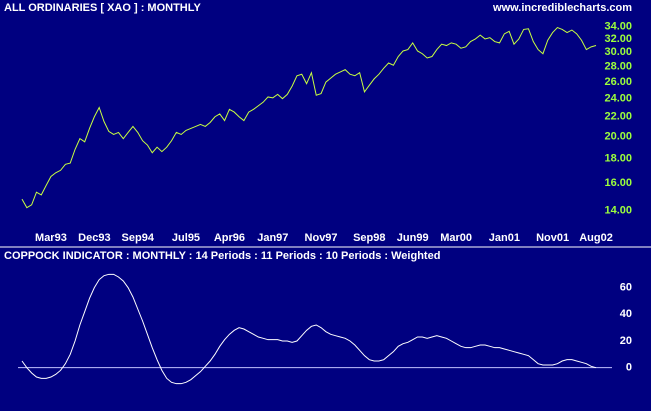  Describe the element at coordinates (138, 238) in the screenshot. I see `x-tick-label: Sep94` at that location.